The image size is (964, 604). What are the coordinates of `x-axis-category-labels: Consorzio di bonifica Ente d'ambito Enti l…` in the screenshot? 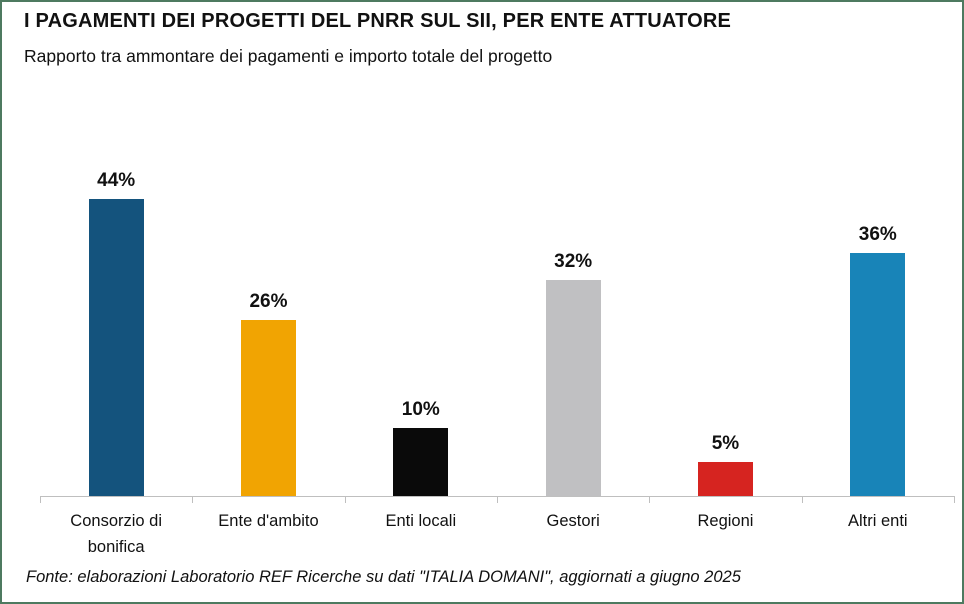 It's located at (497, 534).